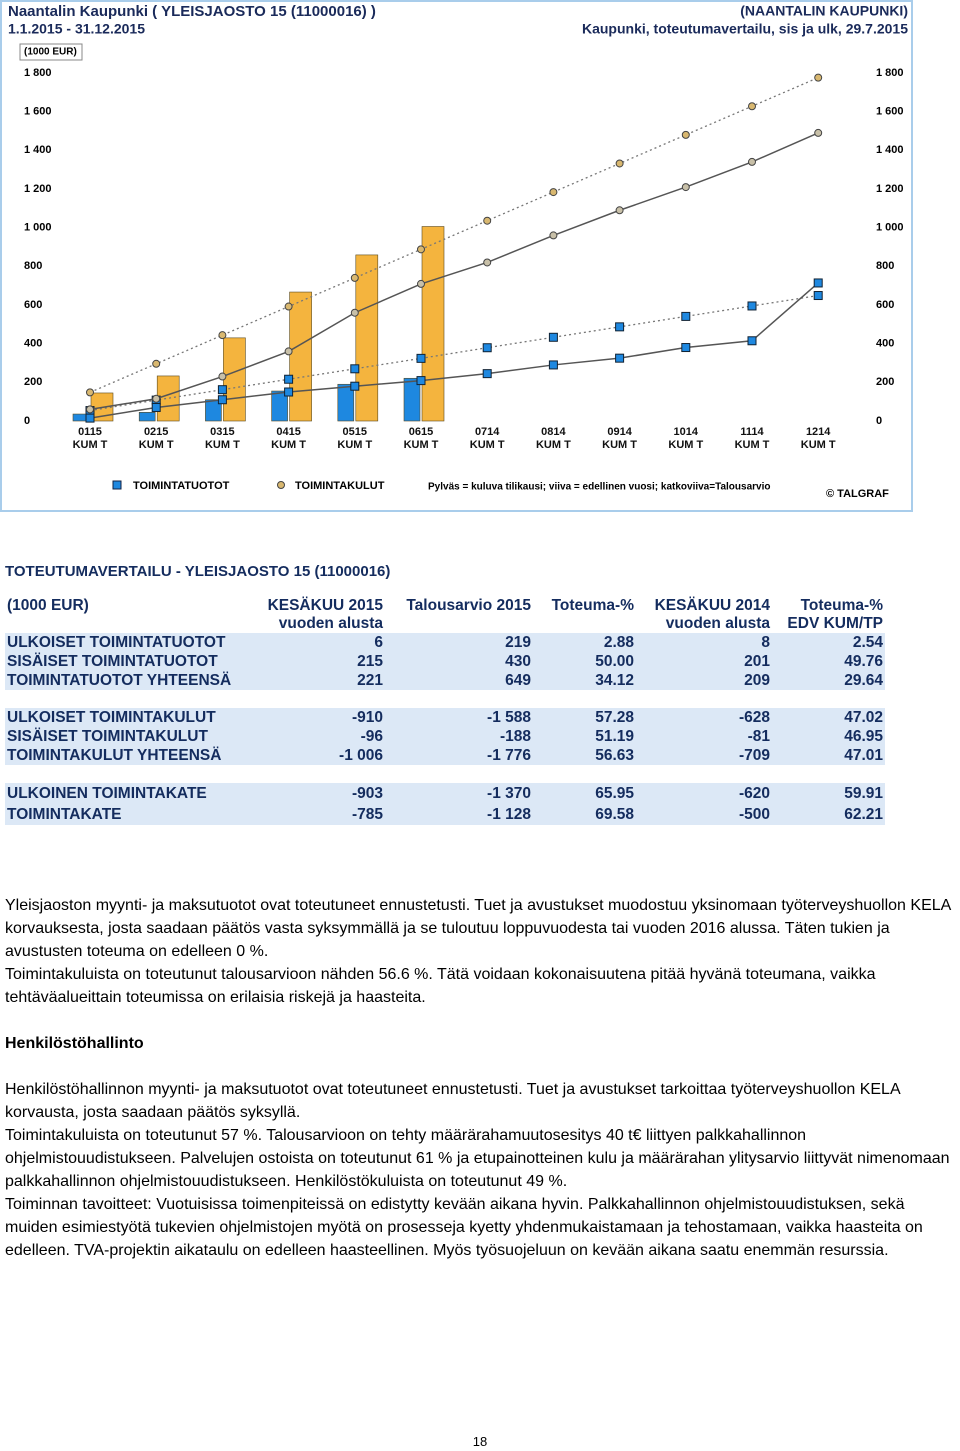  Describe the element at coordinates (885, 344) in the screenshot. I see `y2-tick-label: 400` at that location.